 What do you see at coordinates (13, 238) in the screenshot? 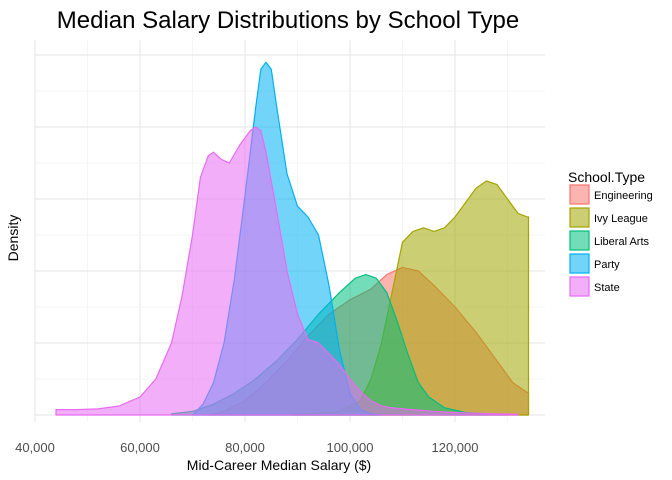
I see `y-axis-title: Density` at bounding box center [13, 238].